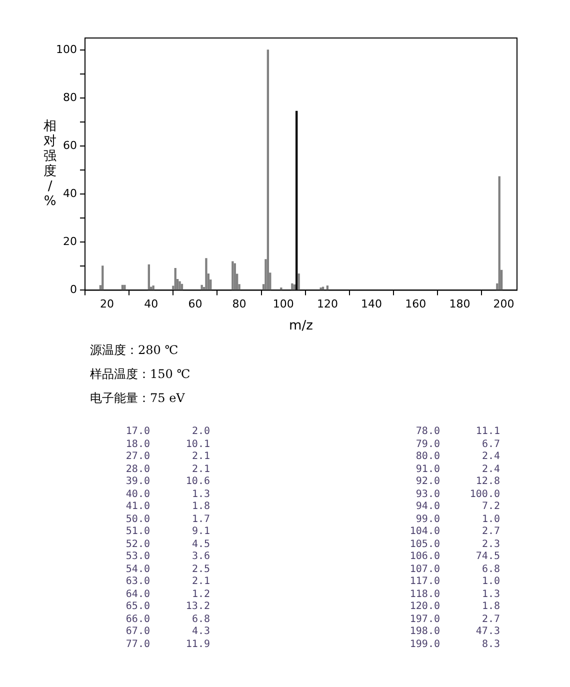  I want to click on text: 91.0, so click(427, 470).